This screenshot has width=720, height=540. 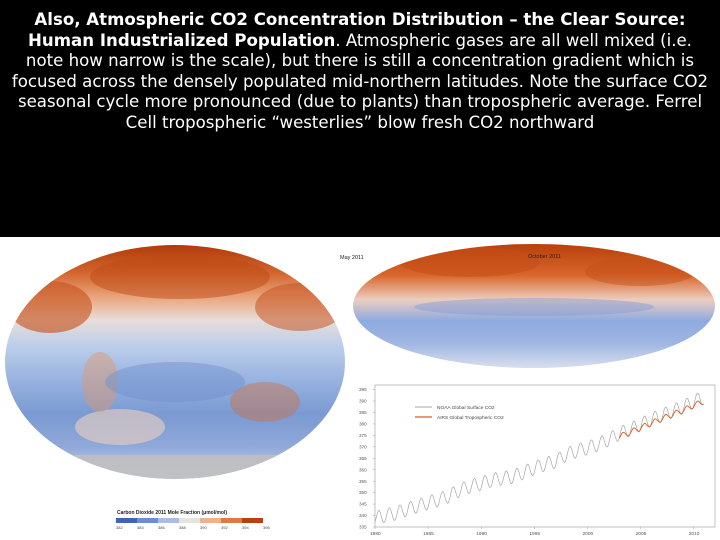 I want to click on chart-x-ticks: 1980 1985 1990 1995 2000 2005 2010, so click(x=535, y=532).